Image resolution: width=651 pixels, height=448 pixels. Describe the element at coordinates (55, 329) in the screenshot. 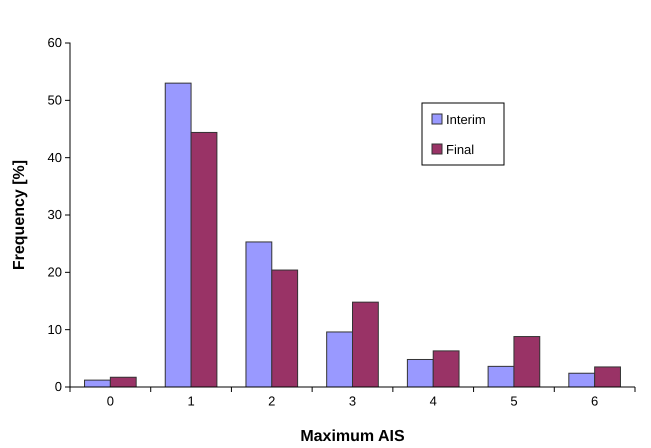

I see `y-tick-label: 10` at that location.